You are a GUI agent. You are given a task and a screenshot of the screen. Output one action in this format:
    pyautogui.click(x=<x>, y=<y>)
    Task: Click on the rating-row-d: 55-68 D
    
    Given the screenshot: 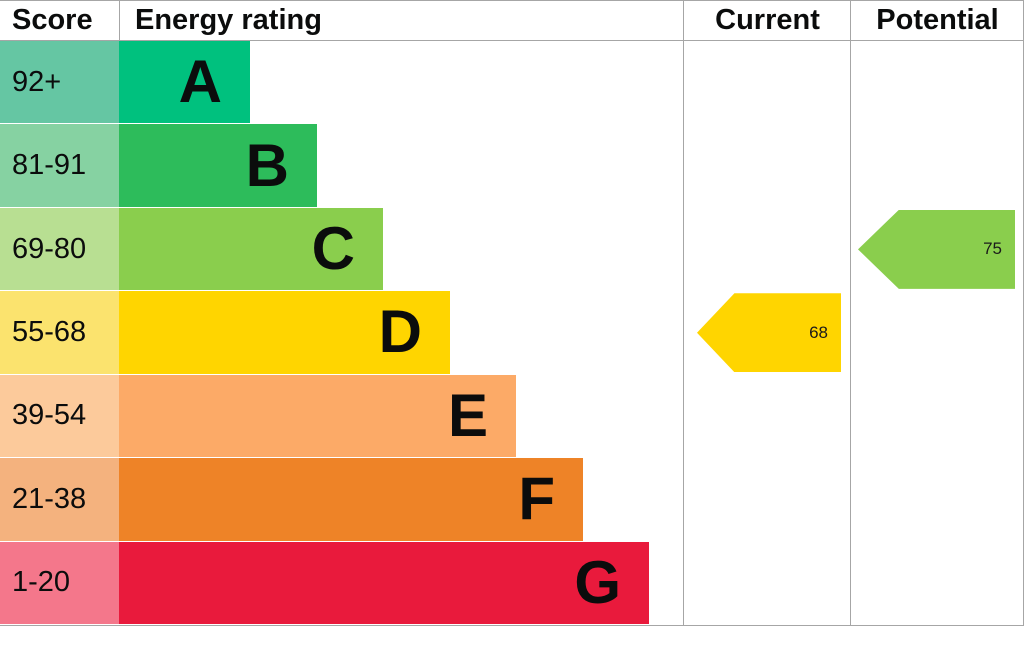 What is the action you would take?
    pyautogui.click(x=324, y=333)
    